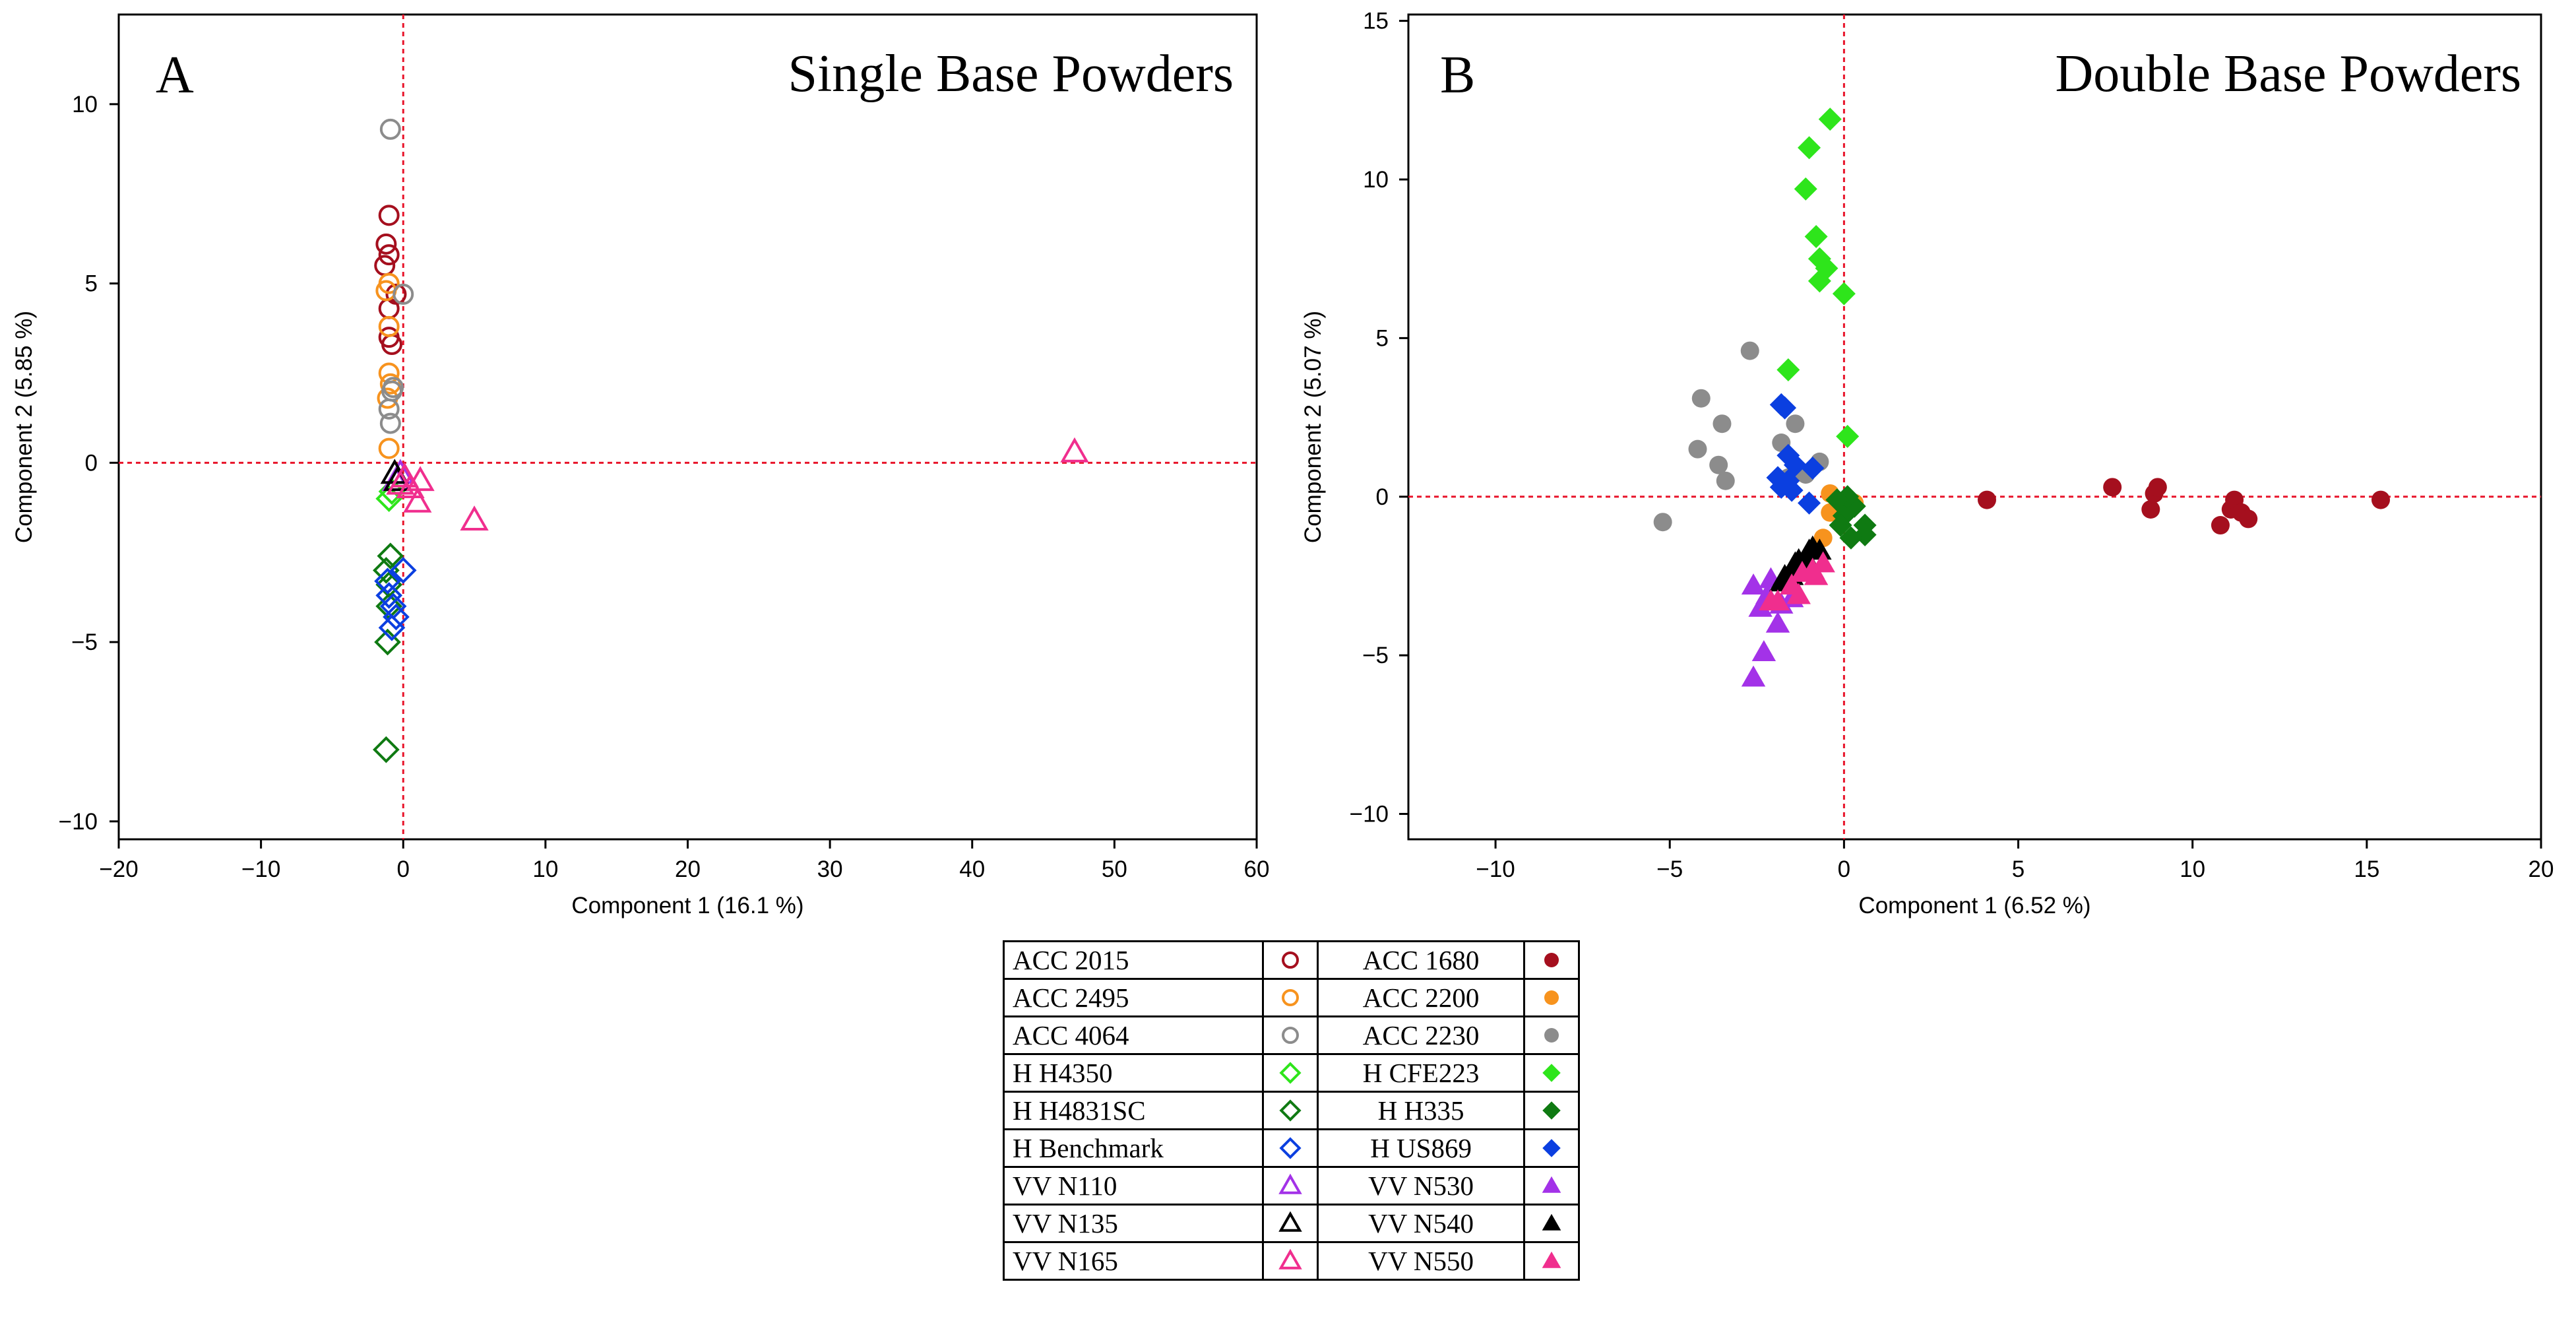 This screenshot has height=1319, width=2576. I want to click on panel-b-x-tick-label: 15, so click(2366, 869).